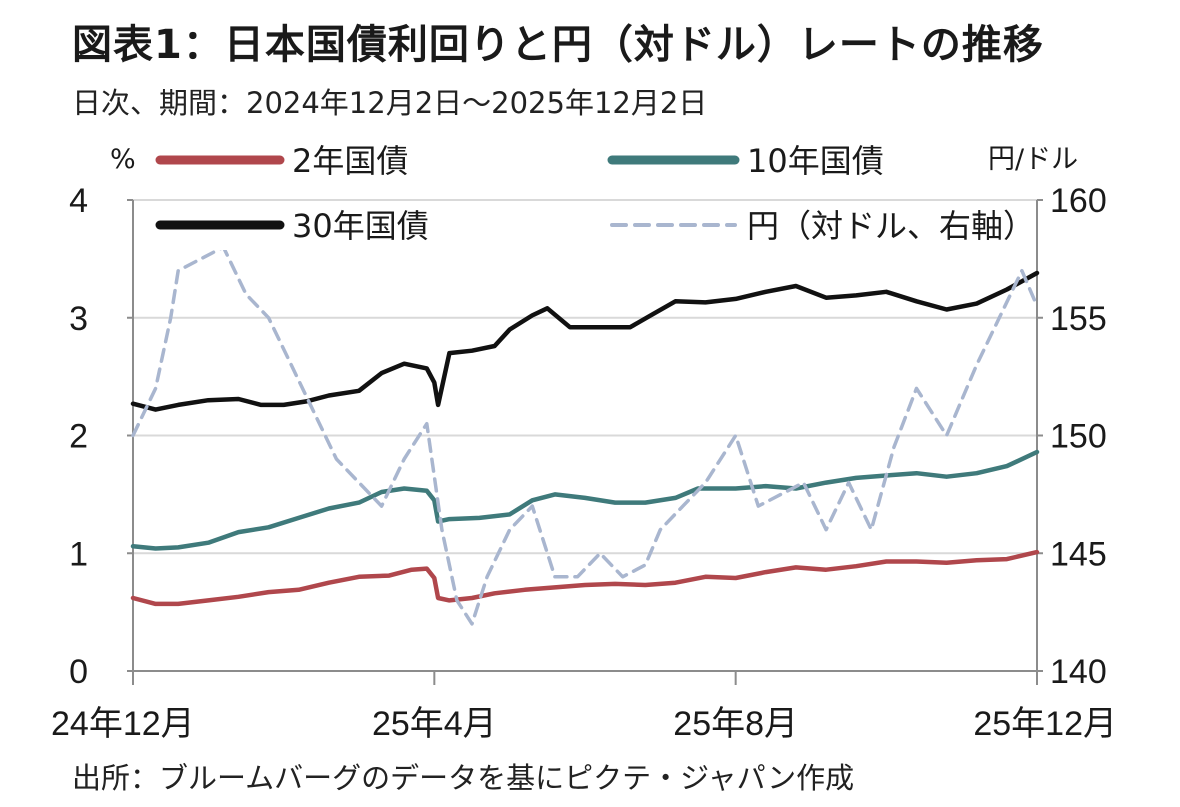  Describe the element at coordinates (592, 196) in the screenshot. I see `legend: 2年国債 10年国債 30年国債 円（対ドル、右軸）` at that location.